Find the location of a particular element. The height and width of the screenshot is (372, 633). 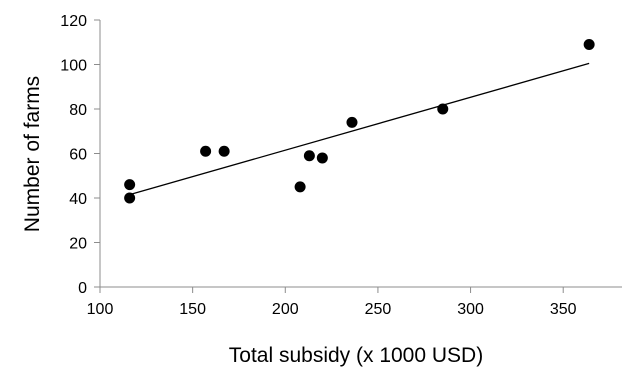

x-axis-label: Total subsidy (x 1000 USD) is located at coordinates (356, 355).